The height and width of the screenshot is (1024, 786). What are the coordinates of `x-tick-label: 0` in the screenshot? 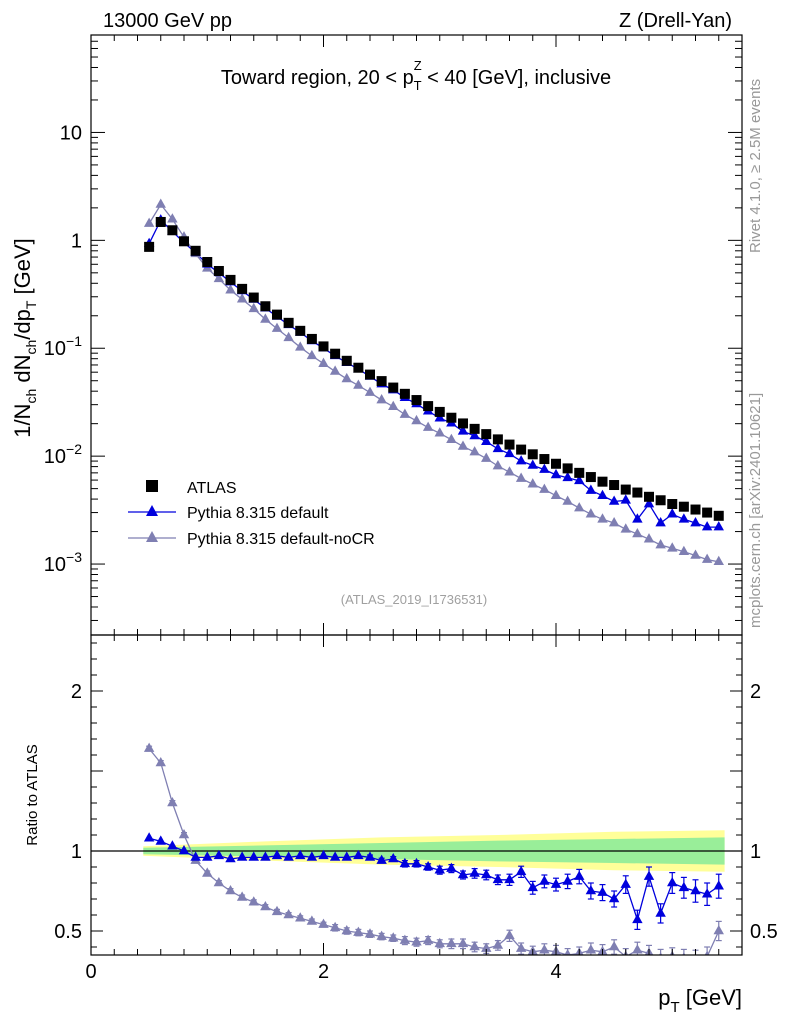 It's located at (90, 972).